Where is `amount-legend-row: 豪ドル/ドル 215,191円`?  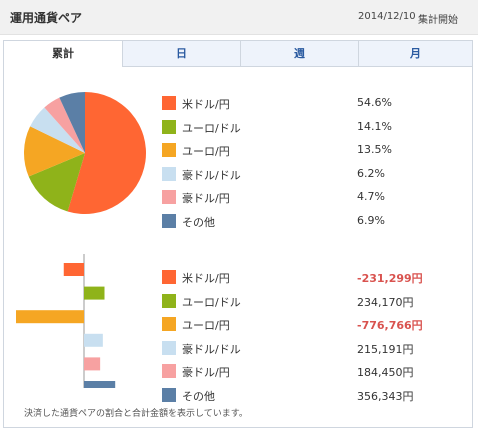 amount-legend-row: 豪ドル/ドル 215,191円 is located at coordinates (239, 348).